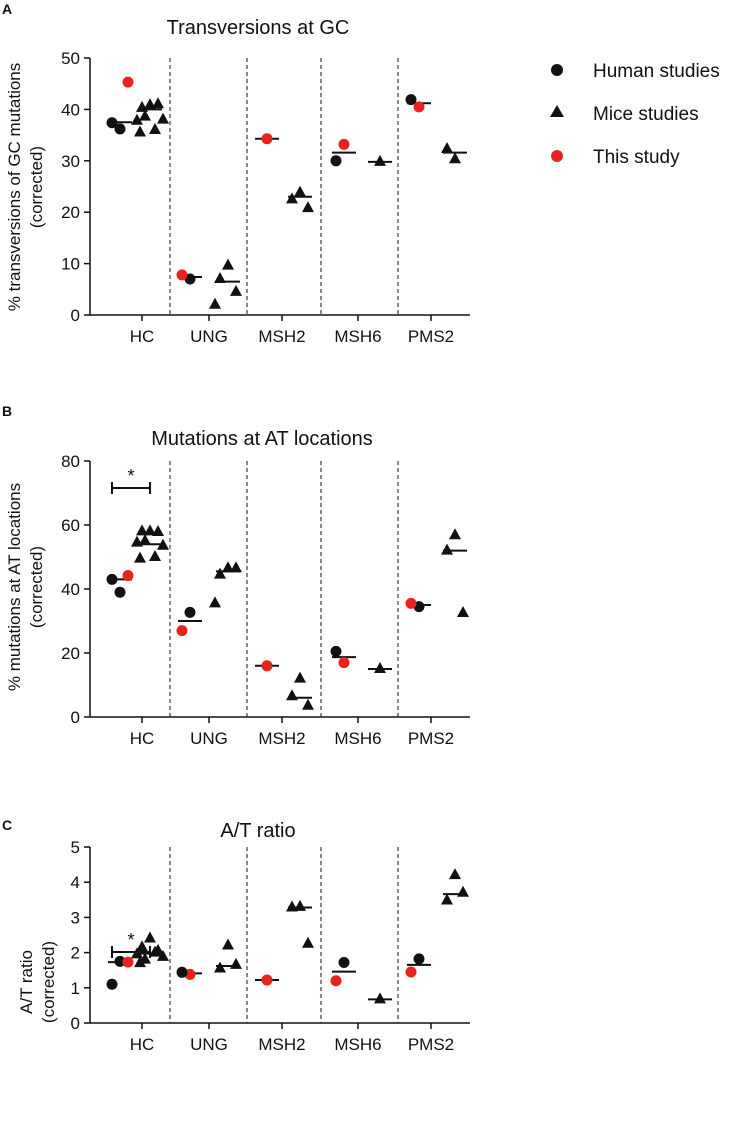  Describe the element at coordinates (14, 187) in the screenshot. I see `y-axis-label: % transversions of GC mutations` at that location.